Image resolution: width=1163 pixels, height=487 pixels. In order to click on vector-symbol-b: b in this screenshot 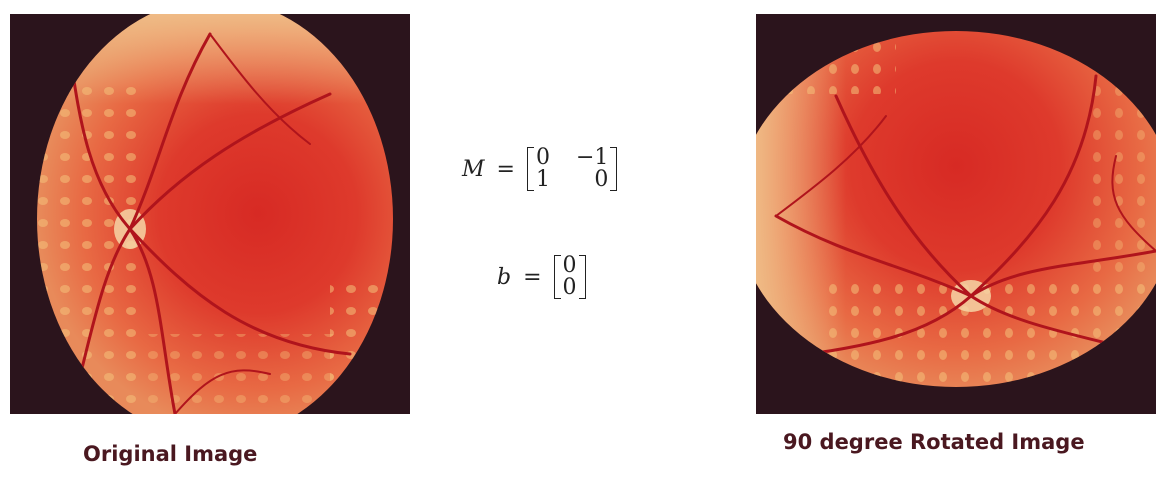, I will do `click(504, 277)`.